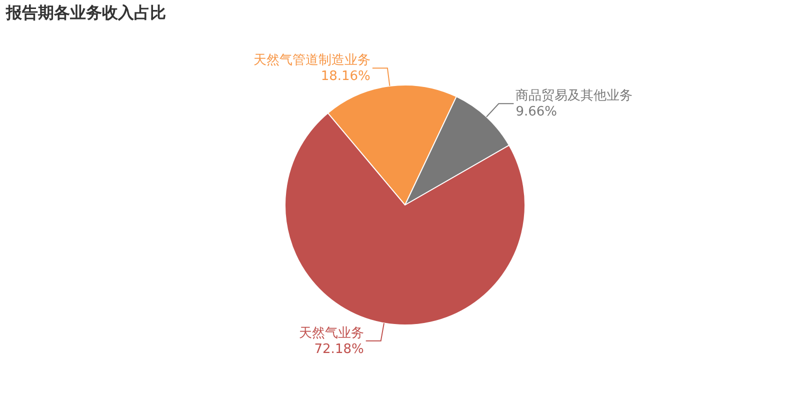  What do you see at coordinates (345, 76) in the screenshot?
I see `data-label: 18.16%` at bounding box center [345, 76].